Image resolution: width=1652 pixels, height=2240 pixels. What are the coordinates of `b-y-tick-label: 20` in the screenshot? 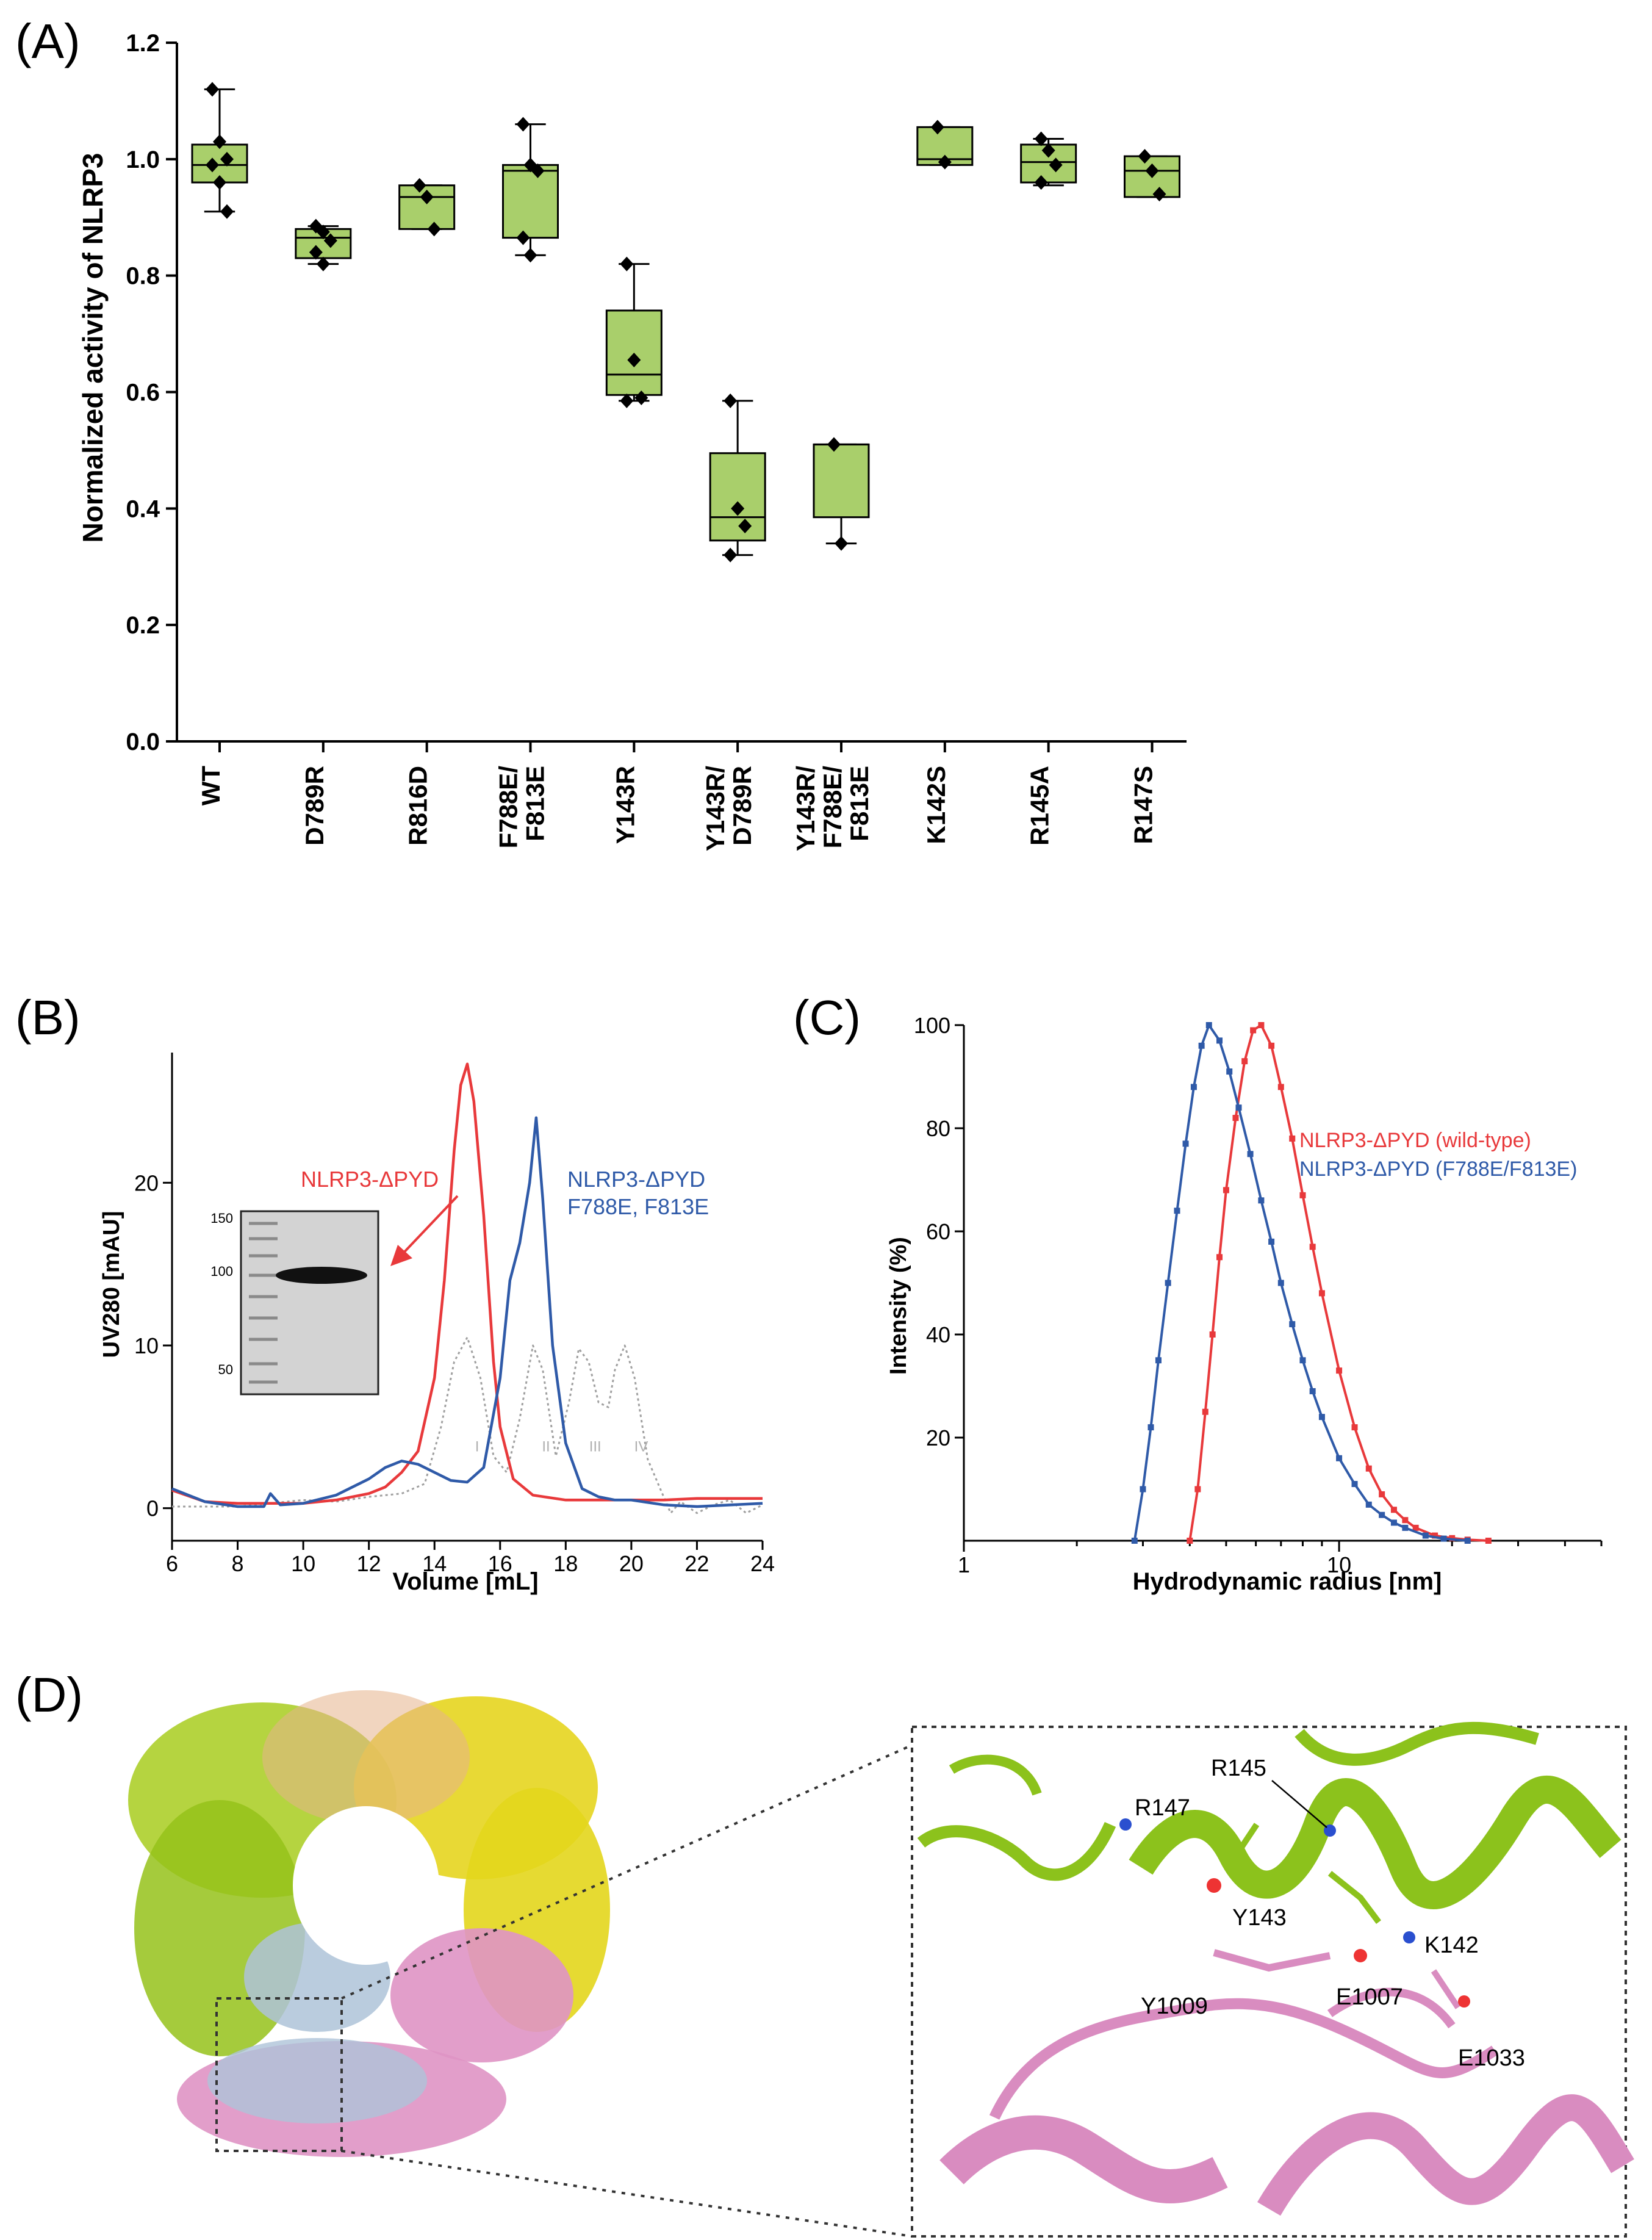 It's located at (146, 1182).